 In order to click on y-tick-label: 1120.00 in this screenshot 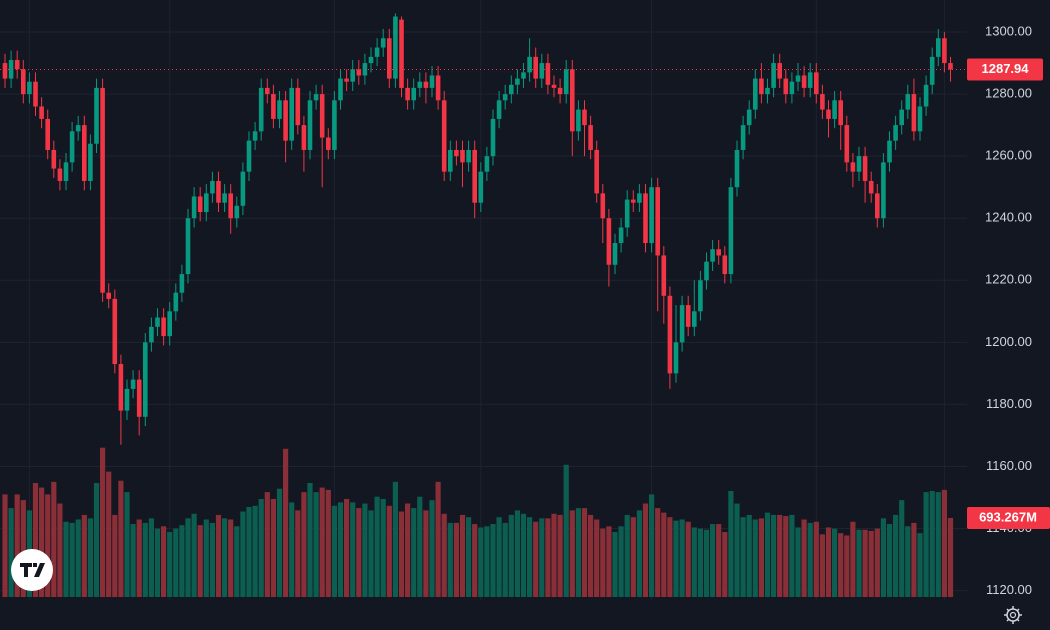, I will do `click(1009, 589)`.